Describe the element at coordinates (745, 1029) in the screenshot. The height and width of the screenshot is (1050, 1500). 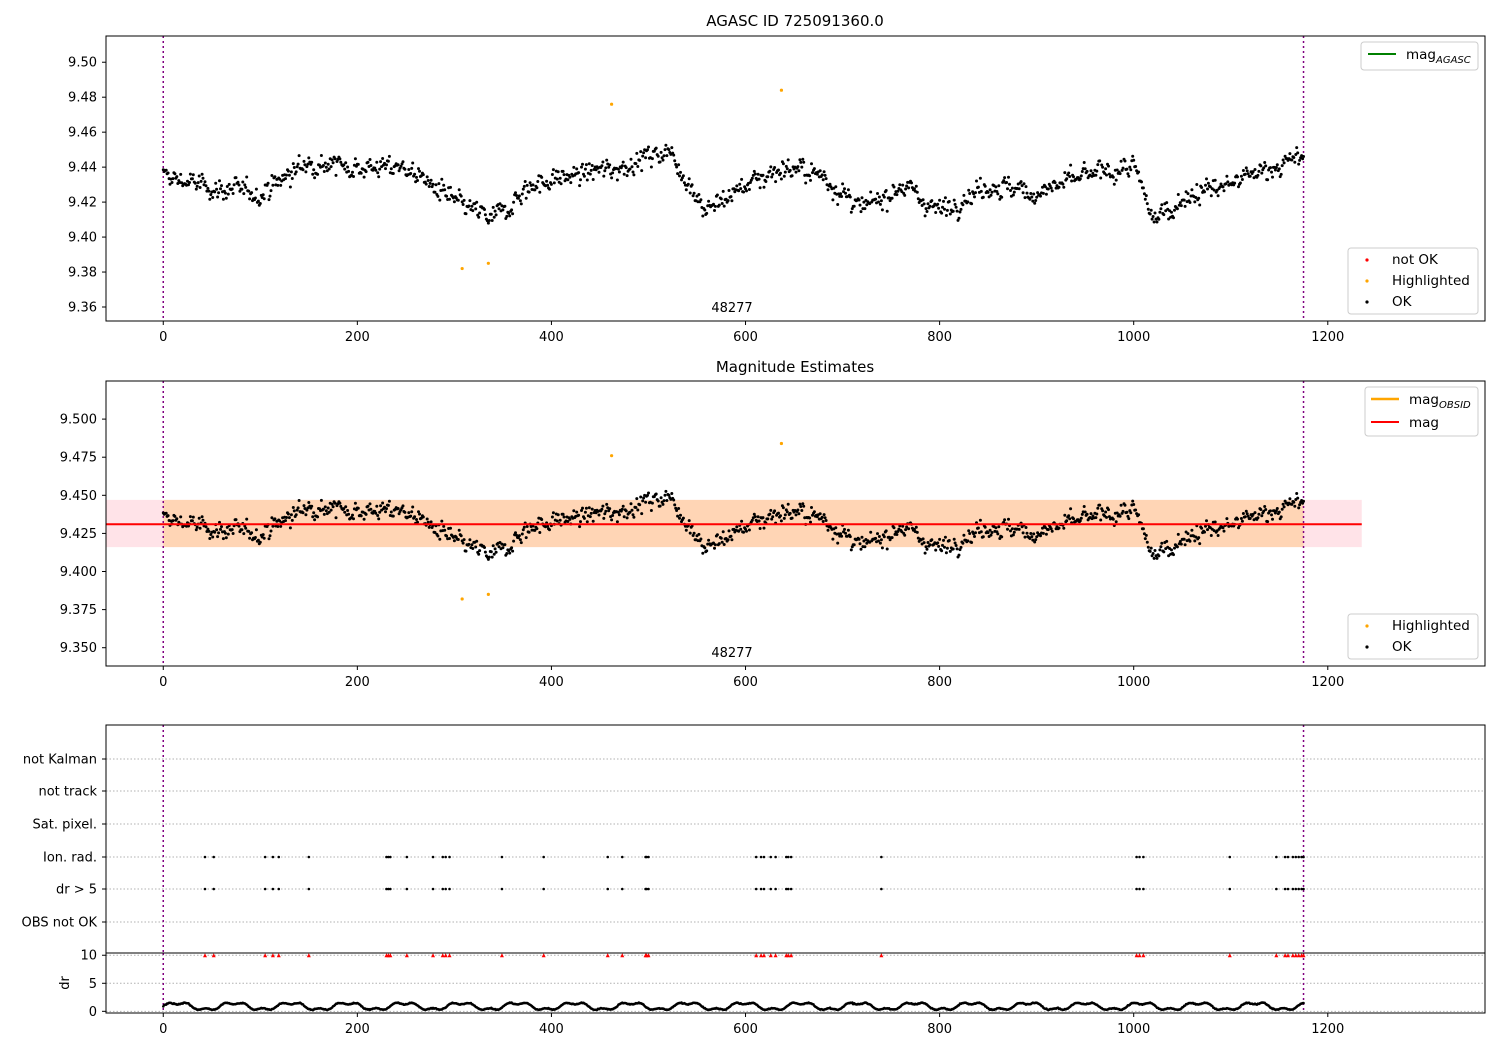
I see `dr-x-tick-label: 600` at that location.